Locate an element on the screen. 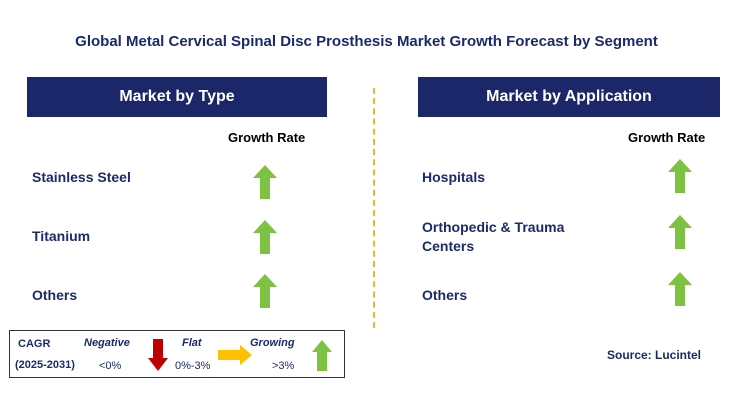 The height and width of the screenshot is (403, 733). row-label-orthopedic-trauma: Orthopedic & Trauma Centers is located at coordinates (493, 237).